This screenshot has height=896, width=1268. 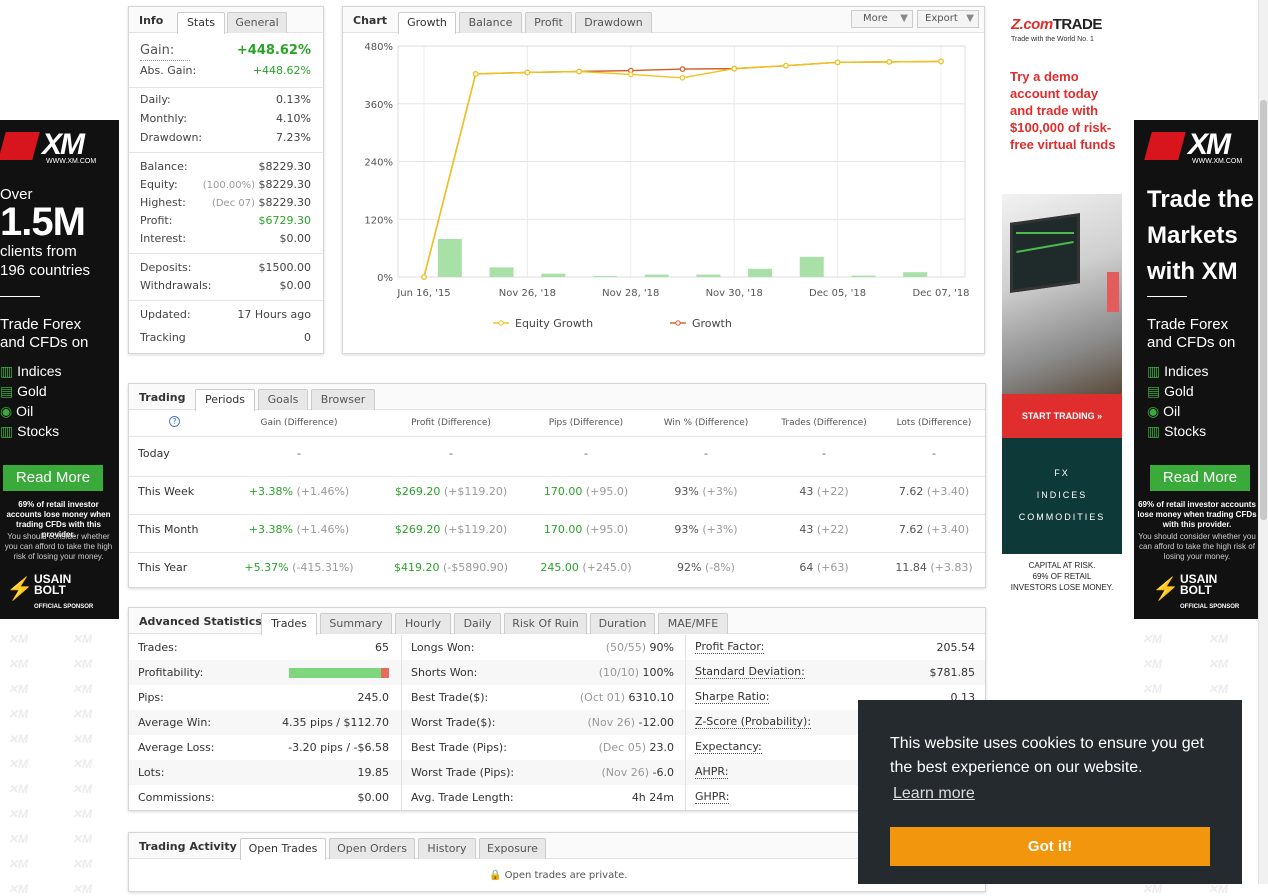 I want to click on stat-label: Standard Deviation:, so click(x=750, y=672).